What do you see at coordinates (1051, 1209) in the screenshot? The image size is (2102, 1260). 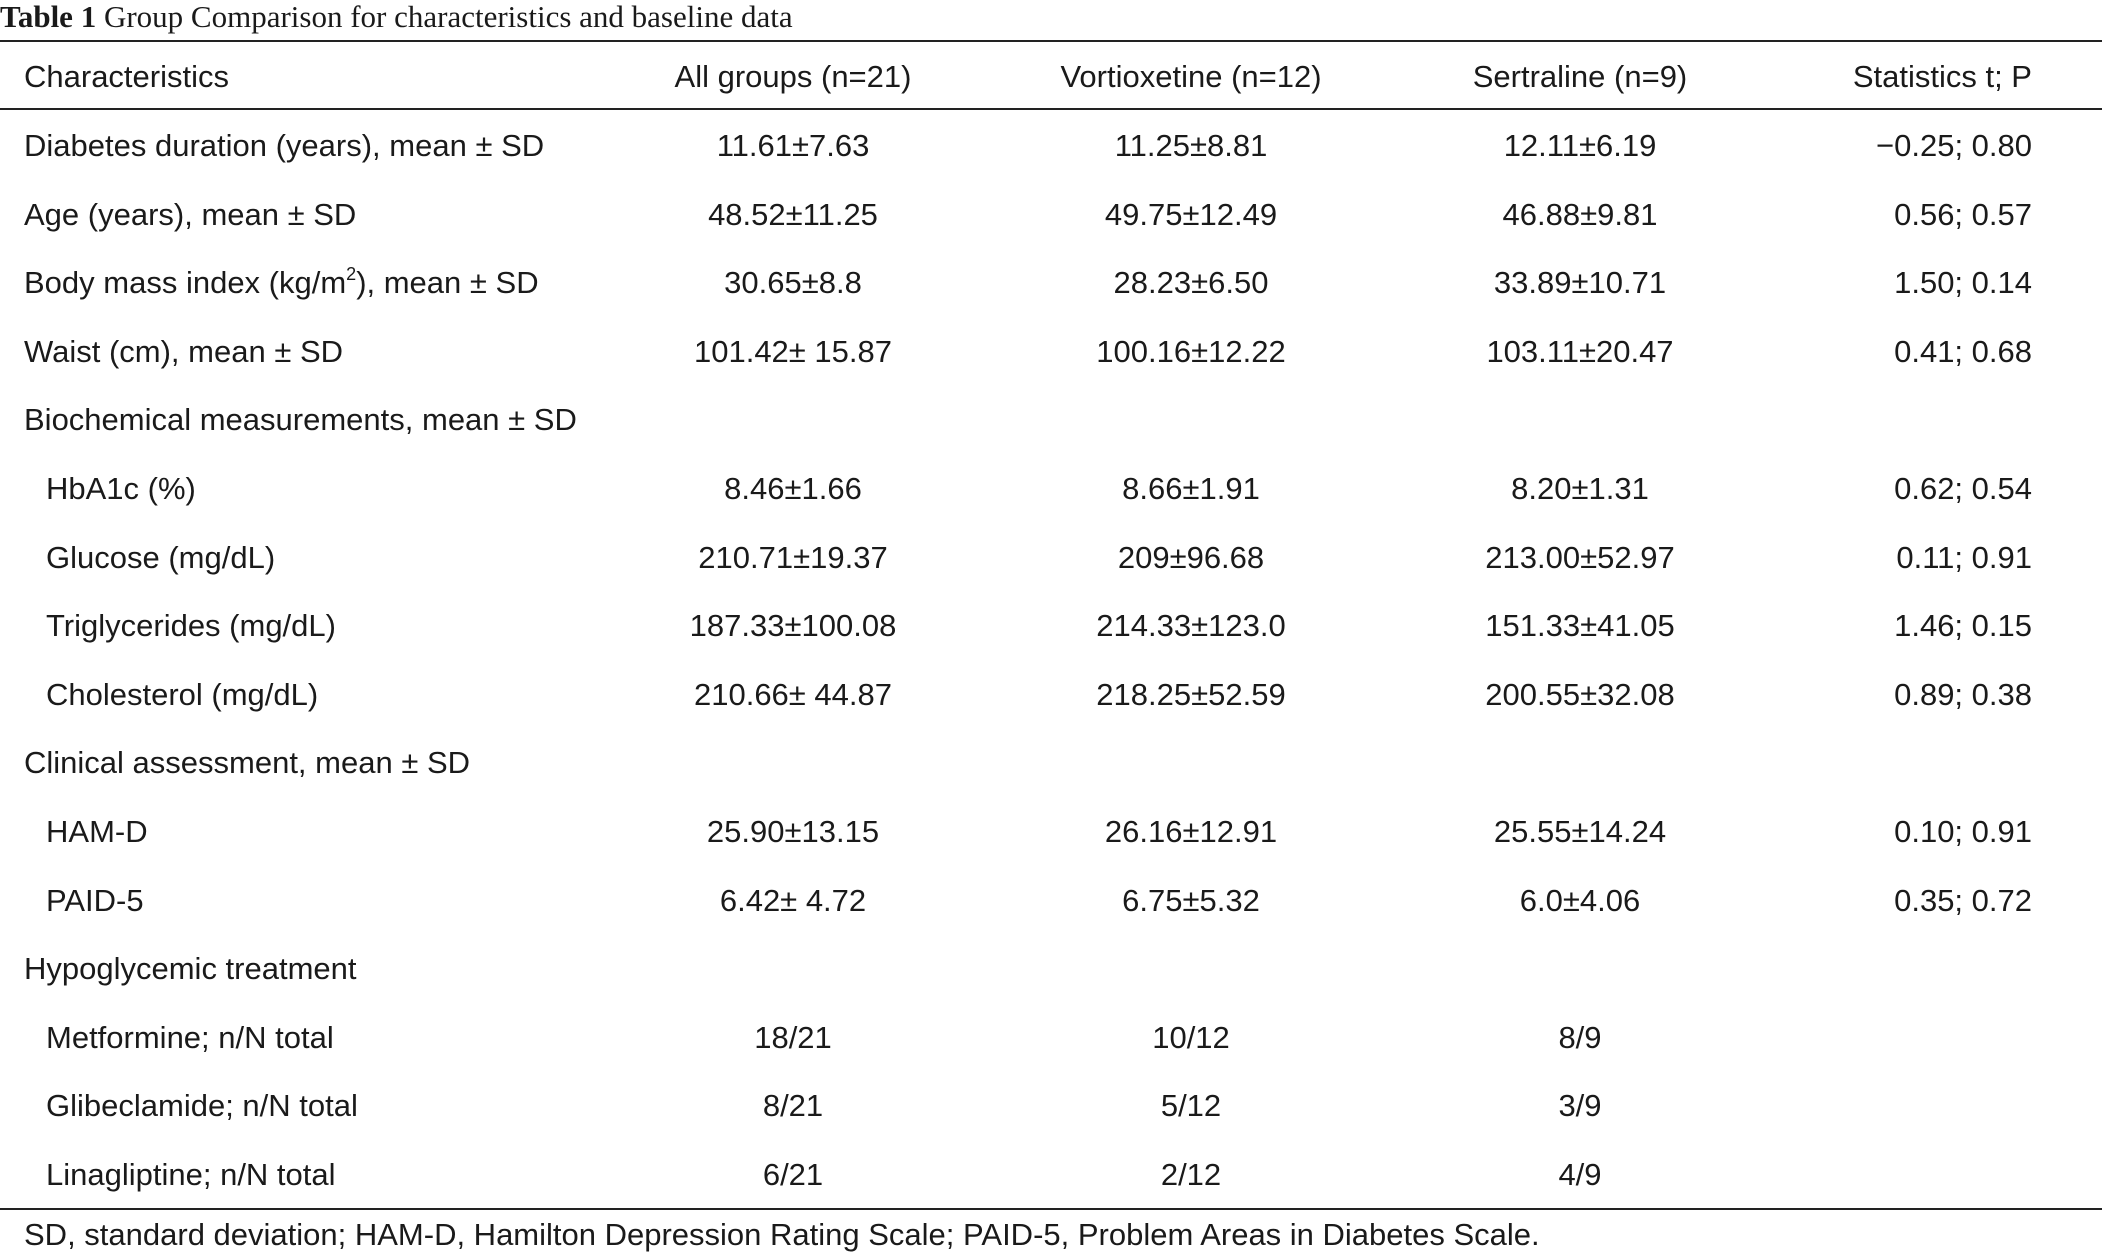 I see `table-bottom-rule` at bounding box center [1051, 1209].